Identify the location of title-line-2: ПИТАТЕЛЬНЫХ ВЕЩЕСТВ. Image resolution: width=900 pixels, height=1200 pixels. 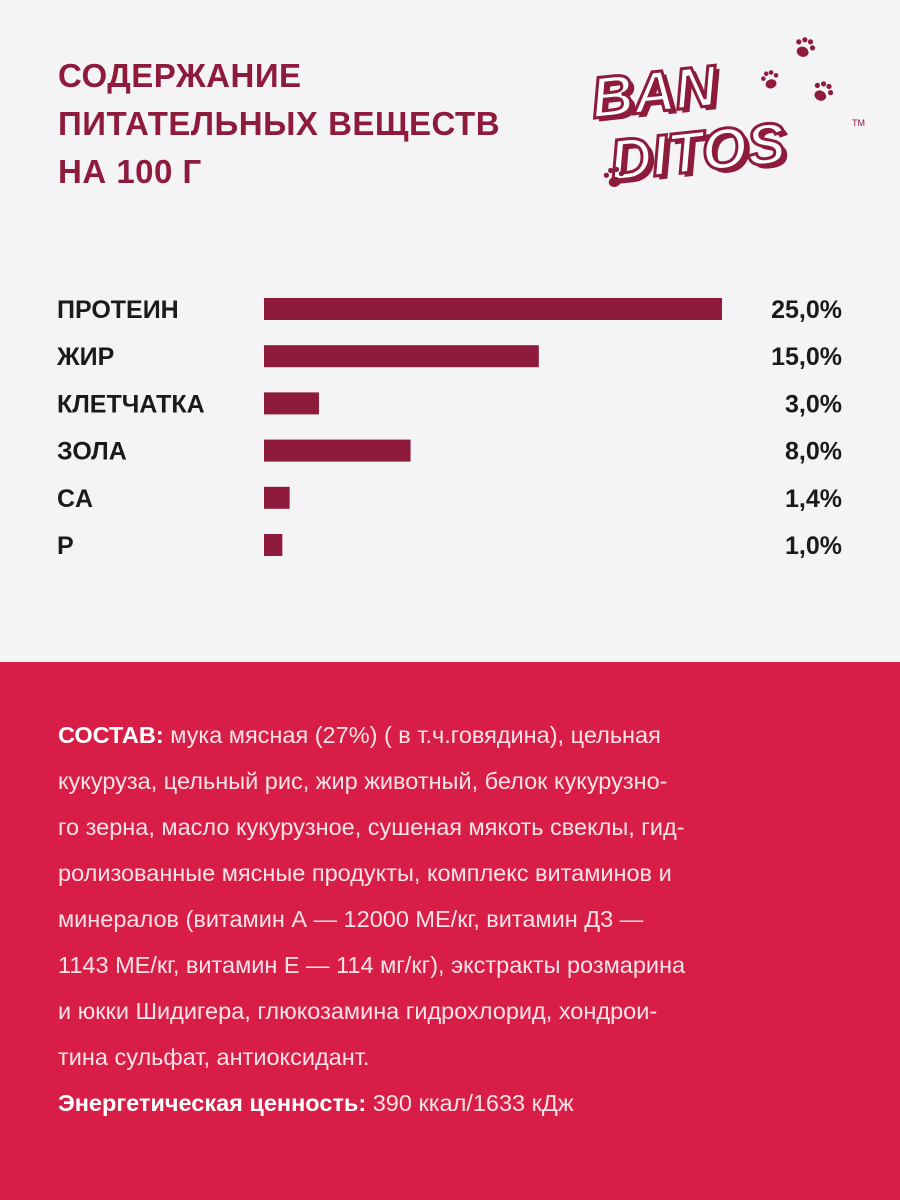
(279, 123).